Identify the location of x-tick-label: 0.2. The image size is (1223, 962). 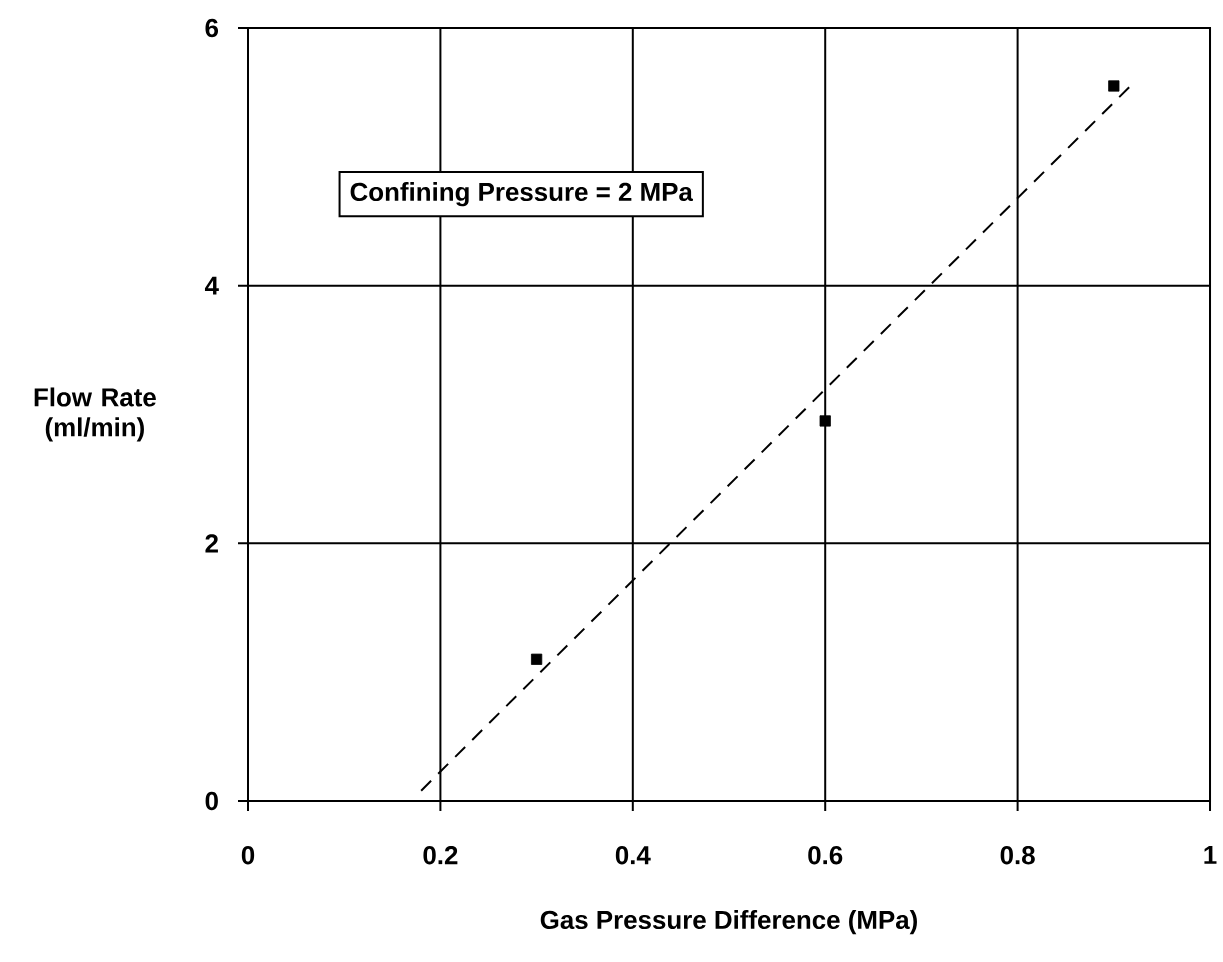
(440, 855).